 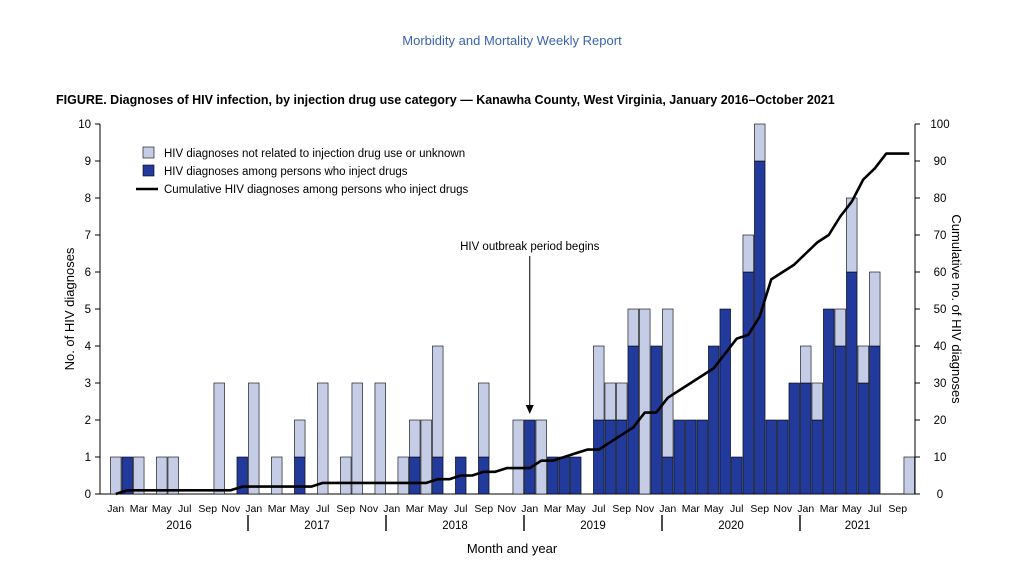 I want to click on y-tick-label: 0, so click(x=88, y=495).